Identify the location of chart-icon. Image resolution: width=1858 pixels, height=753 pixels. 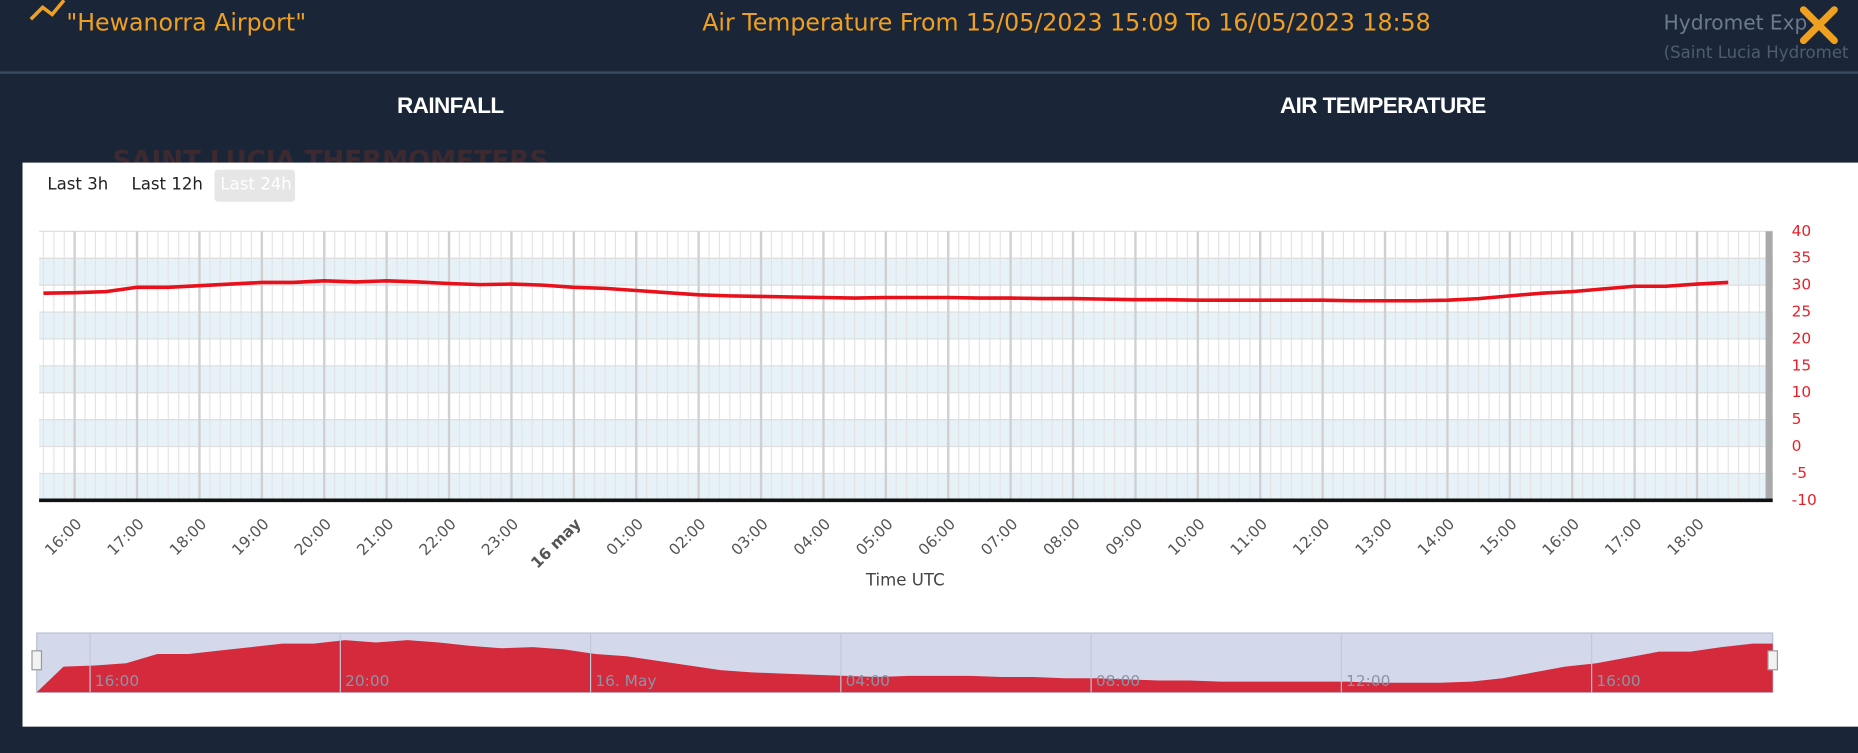
(47, 10).